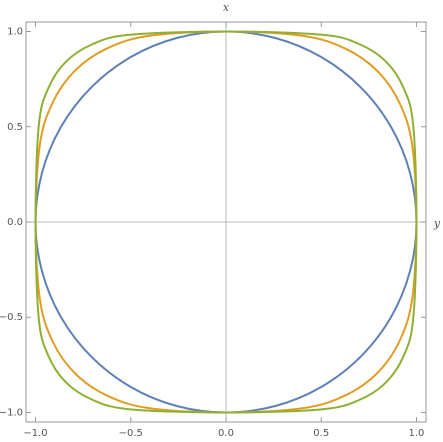 This screenshot has width=443, height=442. Describe the element at coordinates (131, 433) in the screenshot. I see `x-tick-label: −0.5` at that location.